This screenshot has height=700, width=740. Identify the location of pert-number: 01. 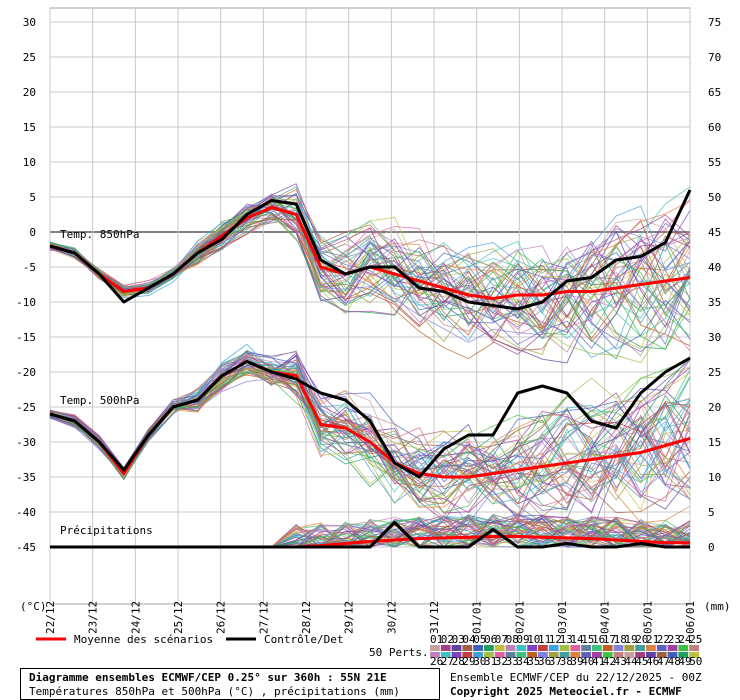
(436, 639).